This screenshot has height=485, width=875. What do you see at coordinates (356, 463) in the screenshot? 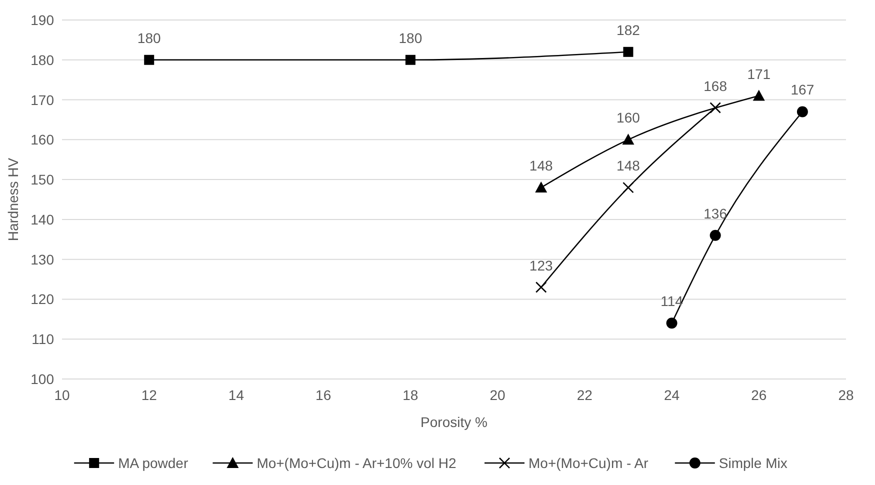
I see `legend-label: Mo+(Mo+Cu)m - Ar+10% vol H2` at bounding box center [356, 463].